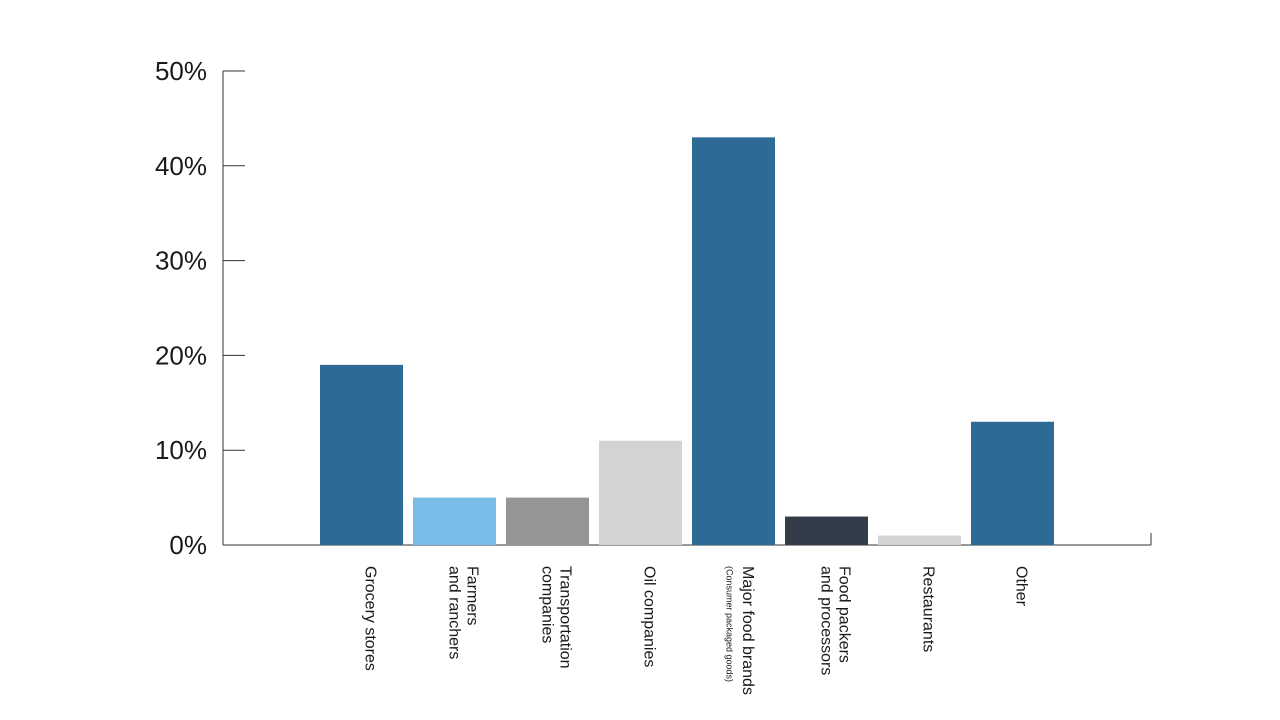 The image size is (1280, 720). I want to click on x-tick-label: and processors, so click(825, 620).